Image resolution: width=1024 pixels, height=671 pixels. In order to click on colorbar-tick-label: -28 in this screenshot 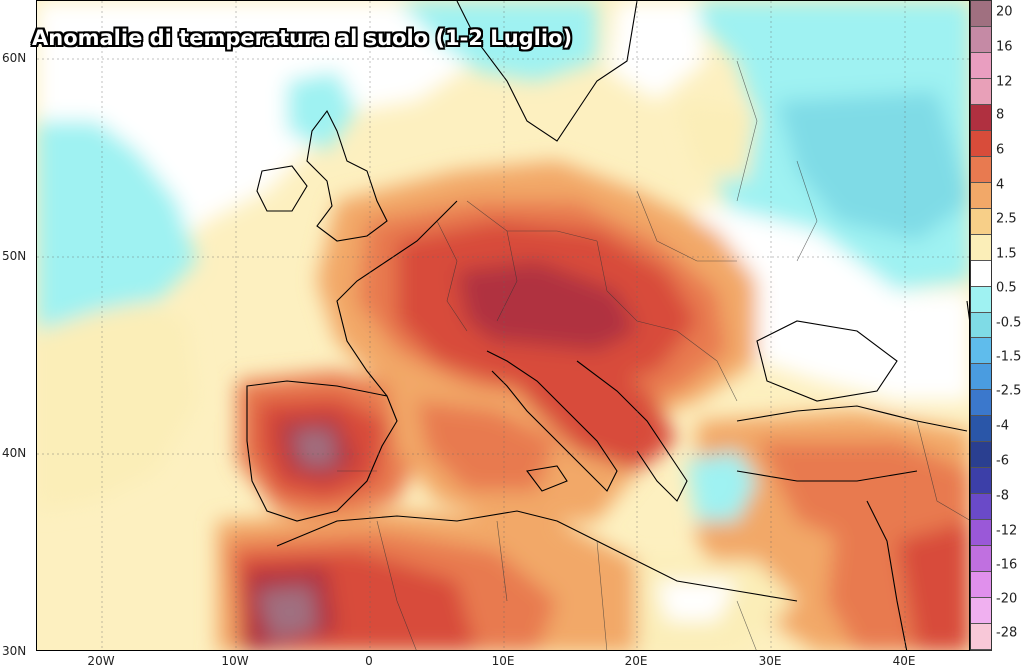, I will do `click(1007, 633)`.